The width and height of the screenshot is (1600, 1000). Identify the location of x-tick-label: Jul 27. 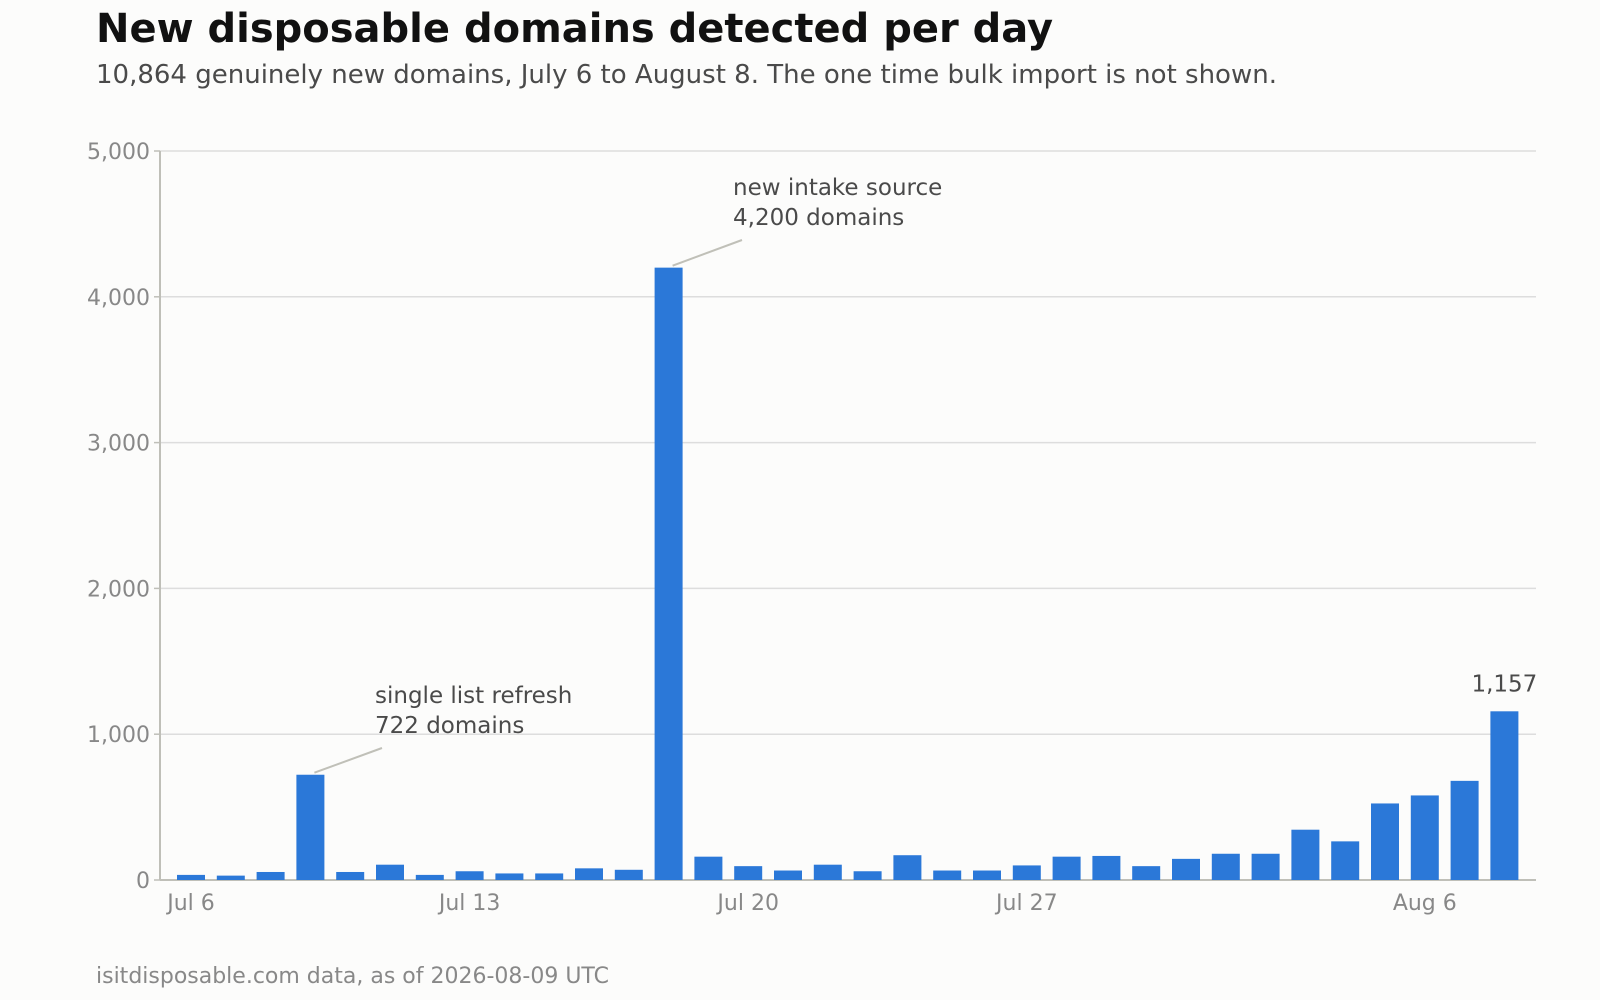
(1026, 903).